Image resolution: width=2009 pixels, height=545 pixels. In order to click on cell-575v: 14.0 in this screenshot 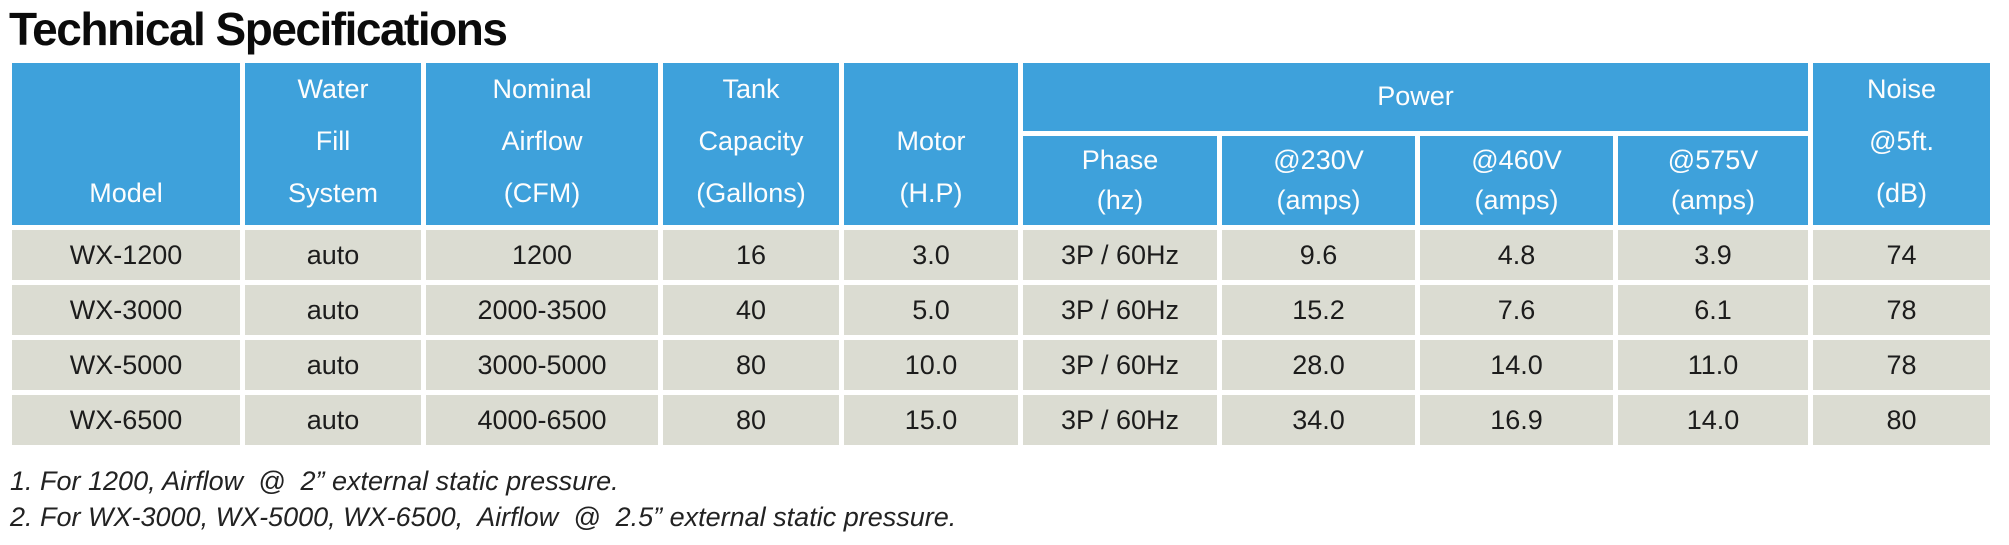, I will do `click(1713, 420)`.